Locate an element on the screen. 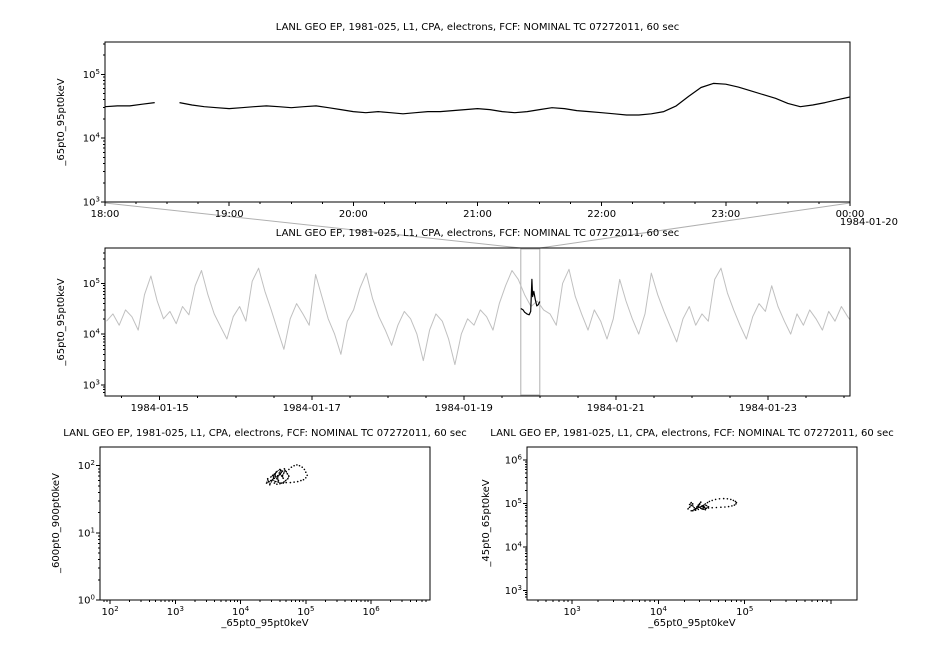 This screenshot has width=926, height=647. panel4-y-axis-label: _45pt0_65pt0keV is located at coordinates (486, 523).